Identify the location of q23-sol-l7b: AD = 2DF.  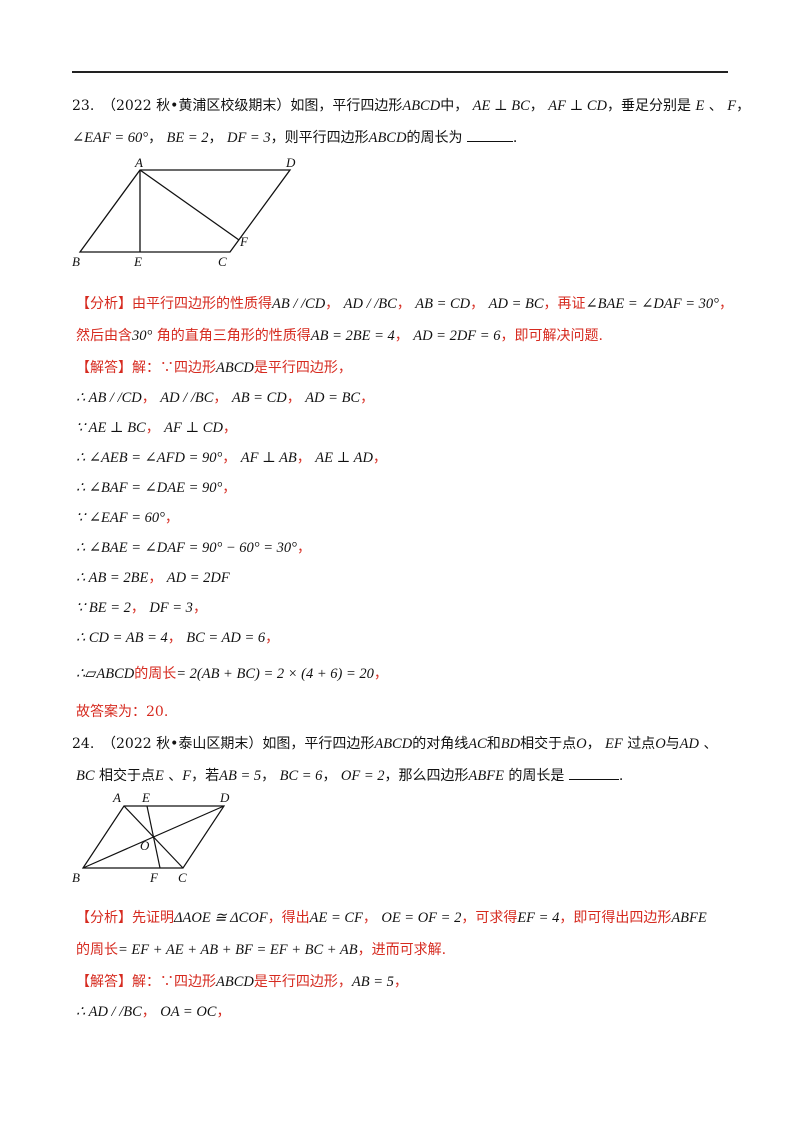
(198, 578).